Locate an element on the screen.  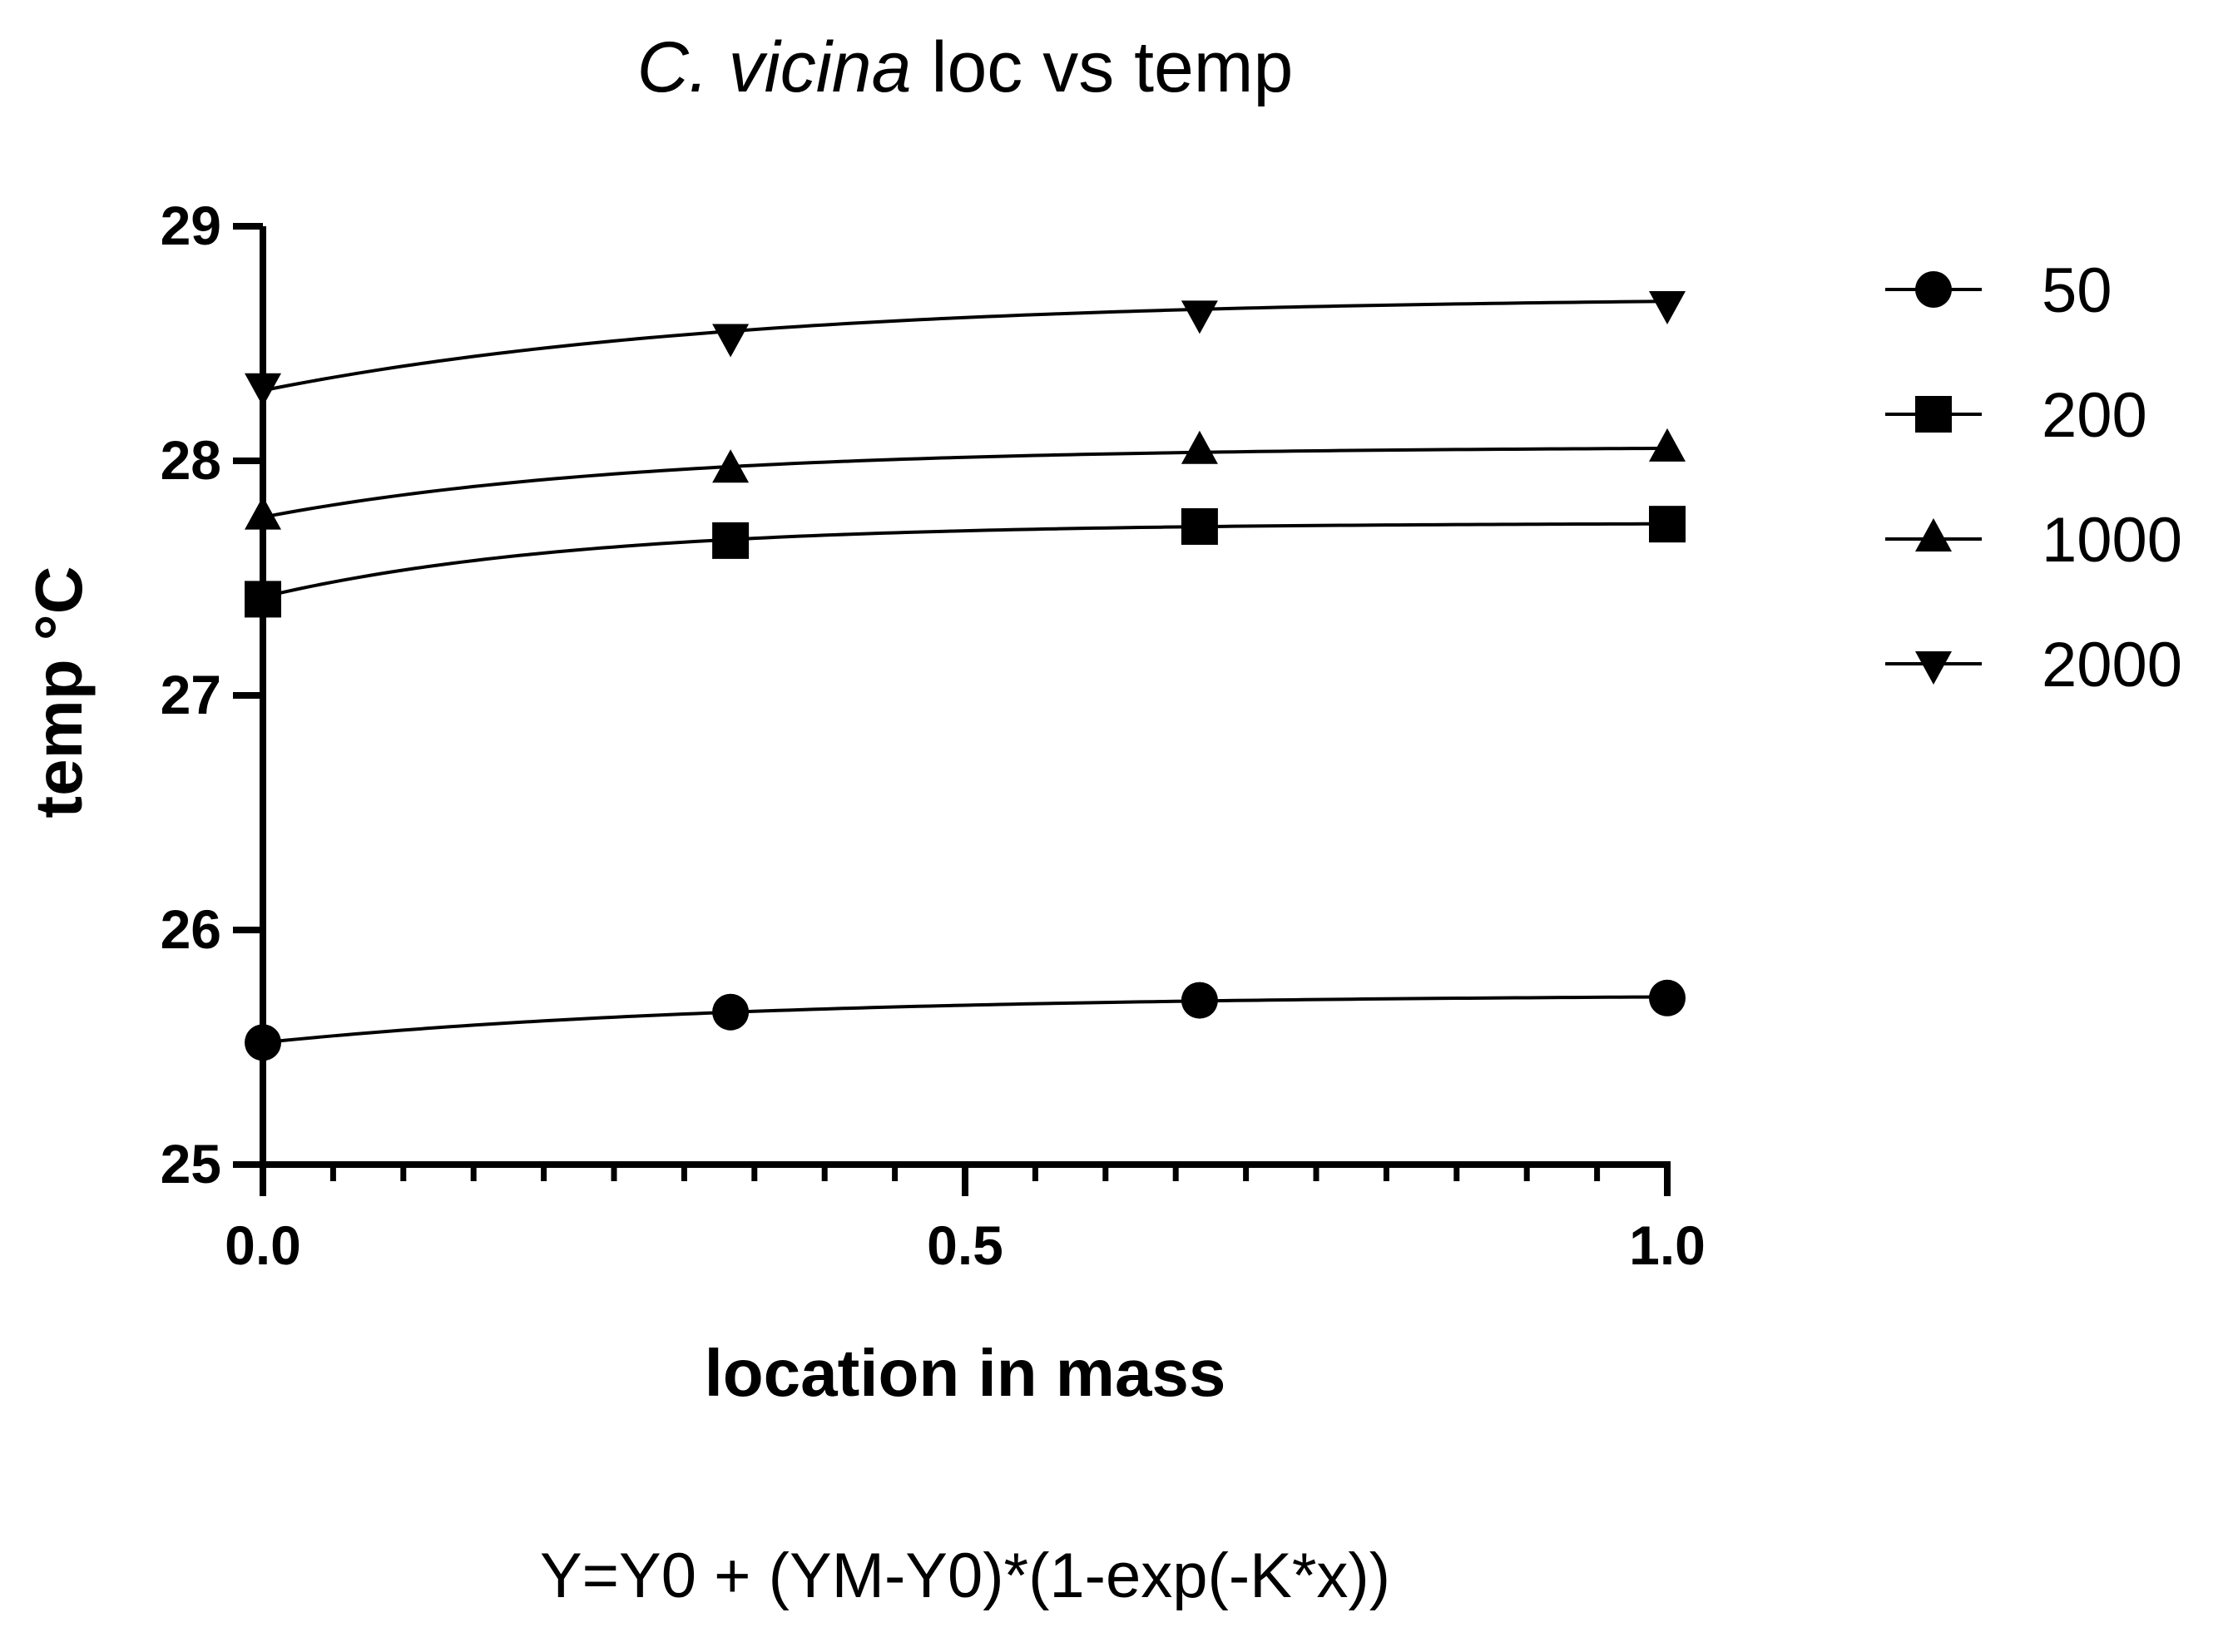
legend-label: 1000 is located at coordinates (2112, 540).